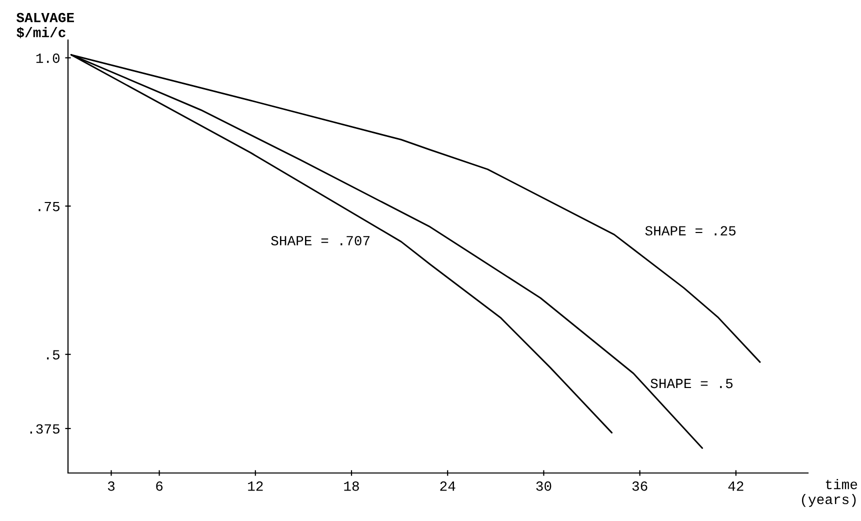 This screenshot has height=521, width=861. Describe the element at coordinates (830, 493) in the screenshot. I see `x-axis-title: time (years)` at that location.